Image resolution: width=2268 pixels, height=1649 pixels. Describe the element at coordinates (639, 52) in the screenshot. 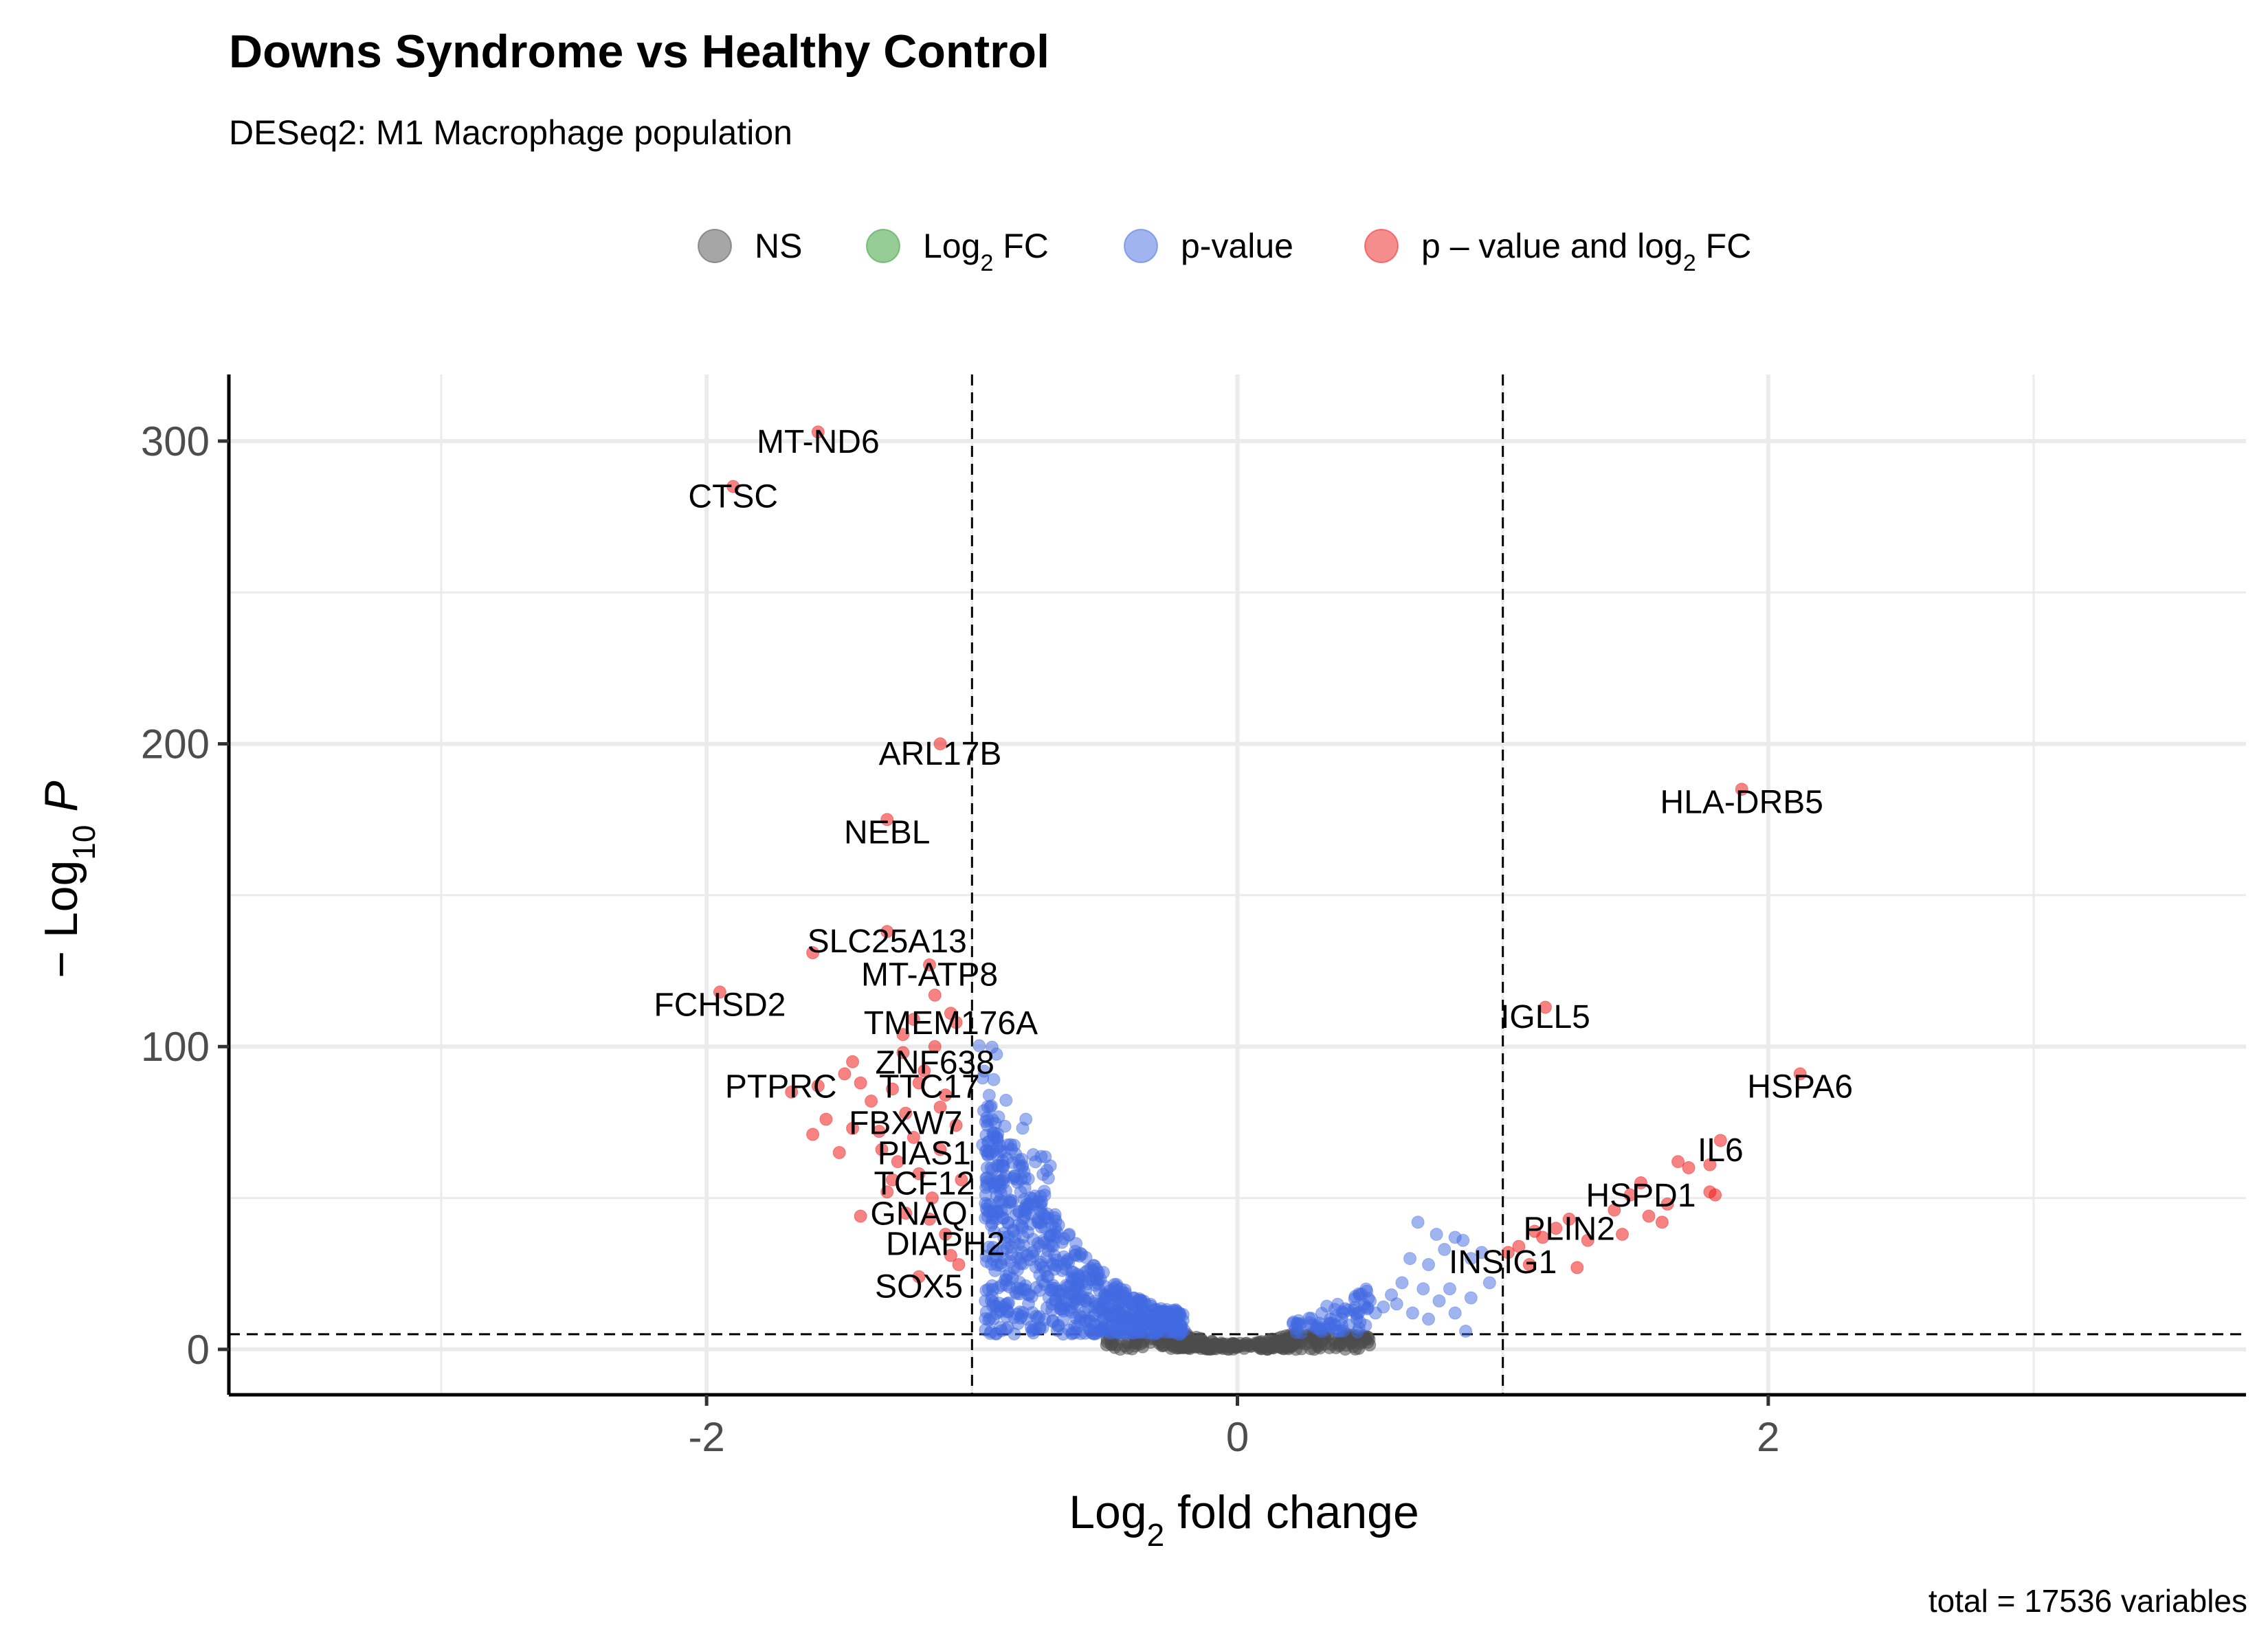

I see `chart-title: Downs Syndrome vs Healthy Control` at that location.